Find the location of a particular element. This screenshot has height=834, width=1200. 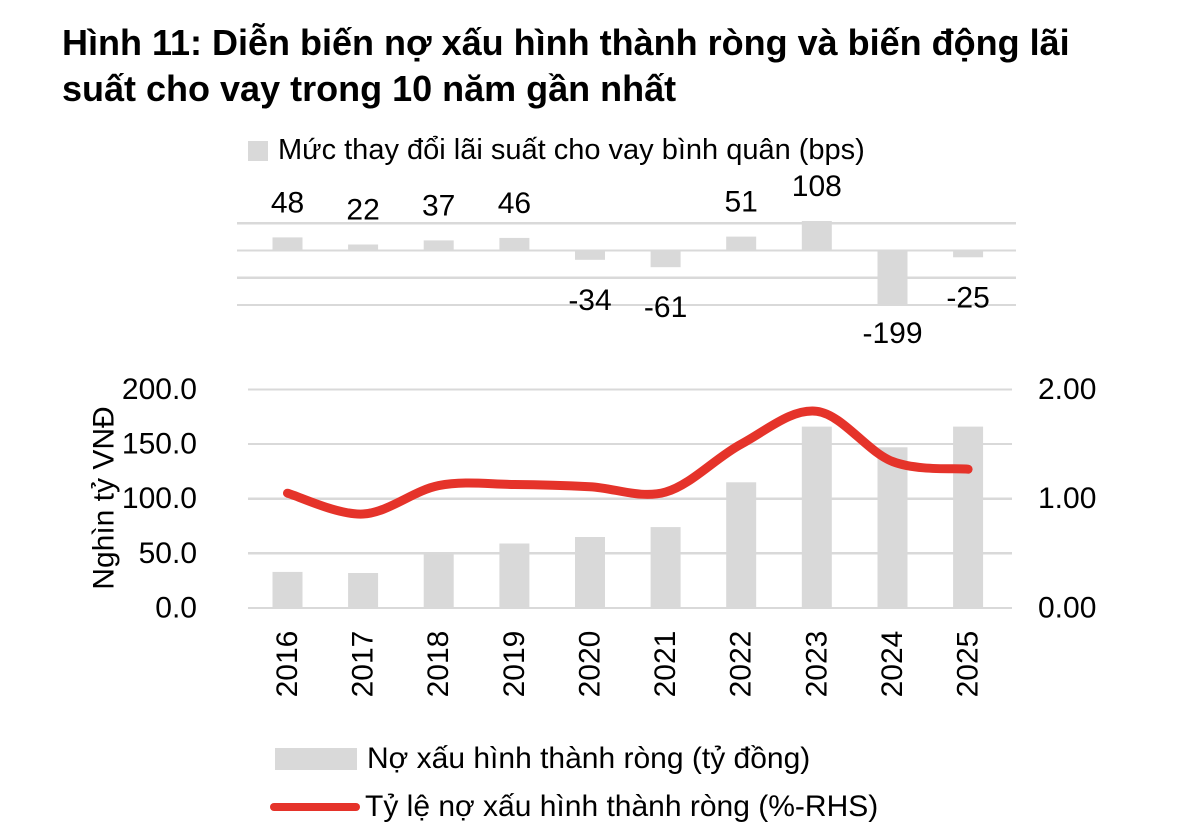

legend-item-line: Tỷ lệ nợ xấu hình thành ròng (%-RHS) is located at coordinates (574, 807).